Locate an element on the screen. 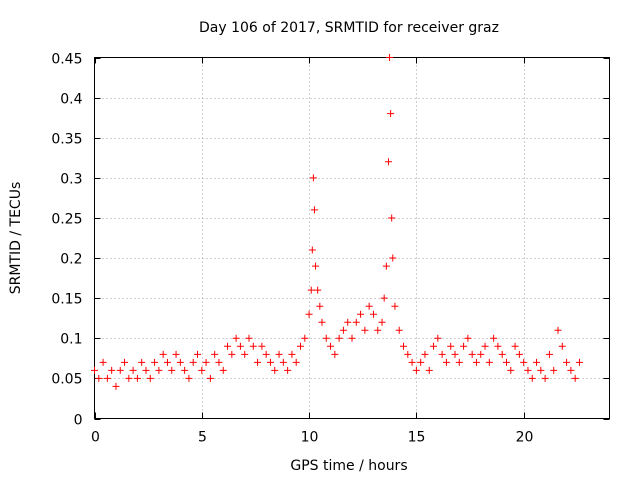 The width and height of the screenshot is (640, 480). y-tick-label: 0 is located at coordinates (78, 421).